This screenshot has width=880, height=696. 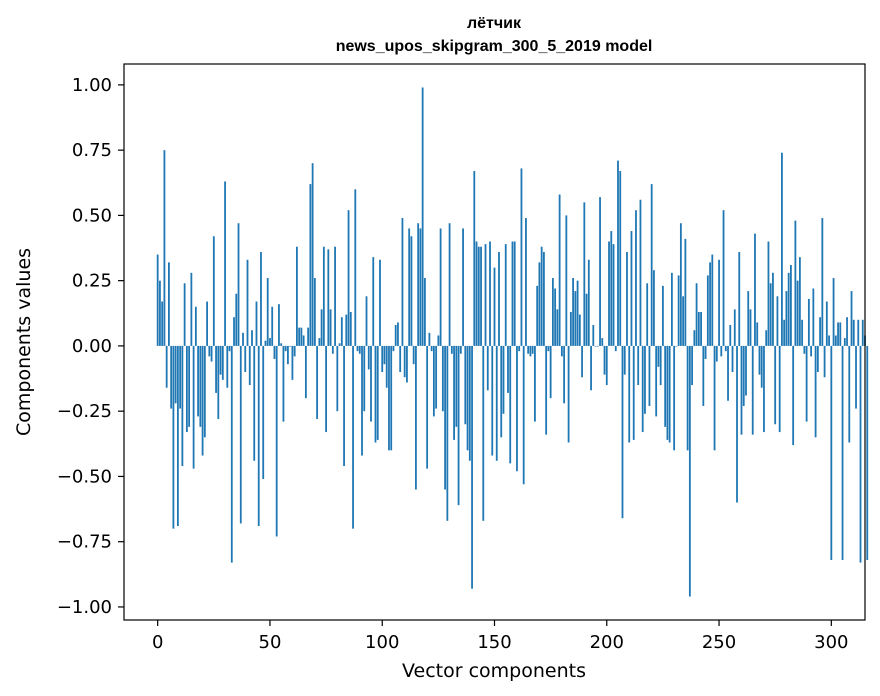 I want to click on x-tick-label: 300, so click(x=831, y=642).